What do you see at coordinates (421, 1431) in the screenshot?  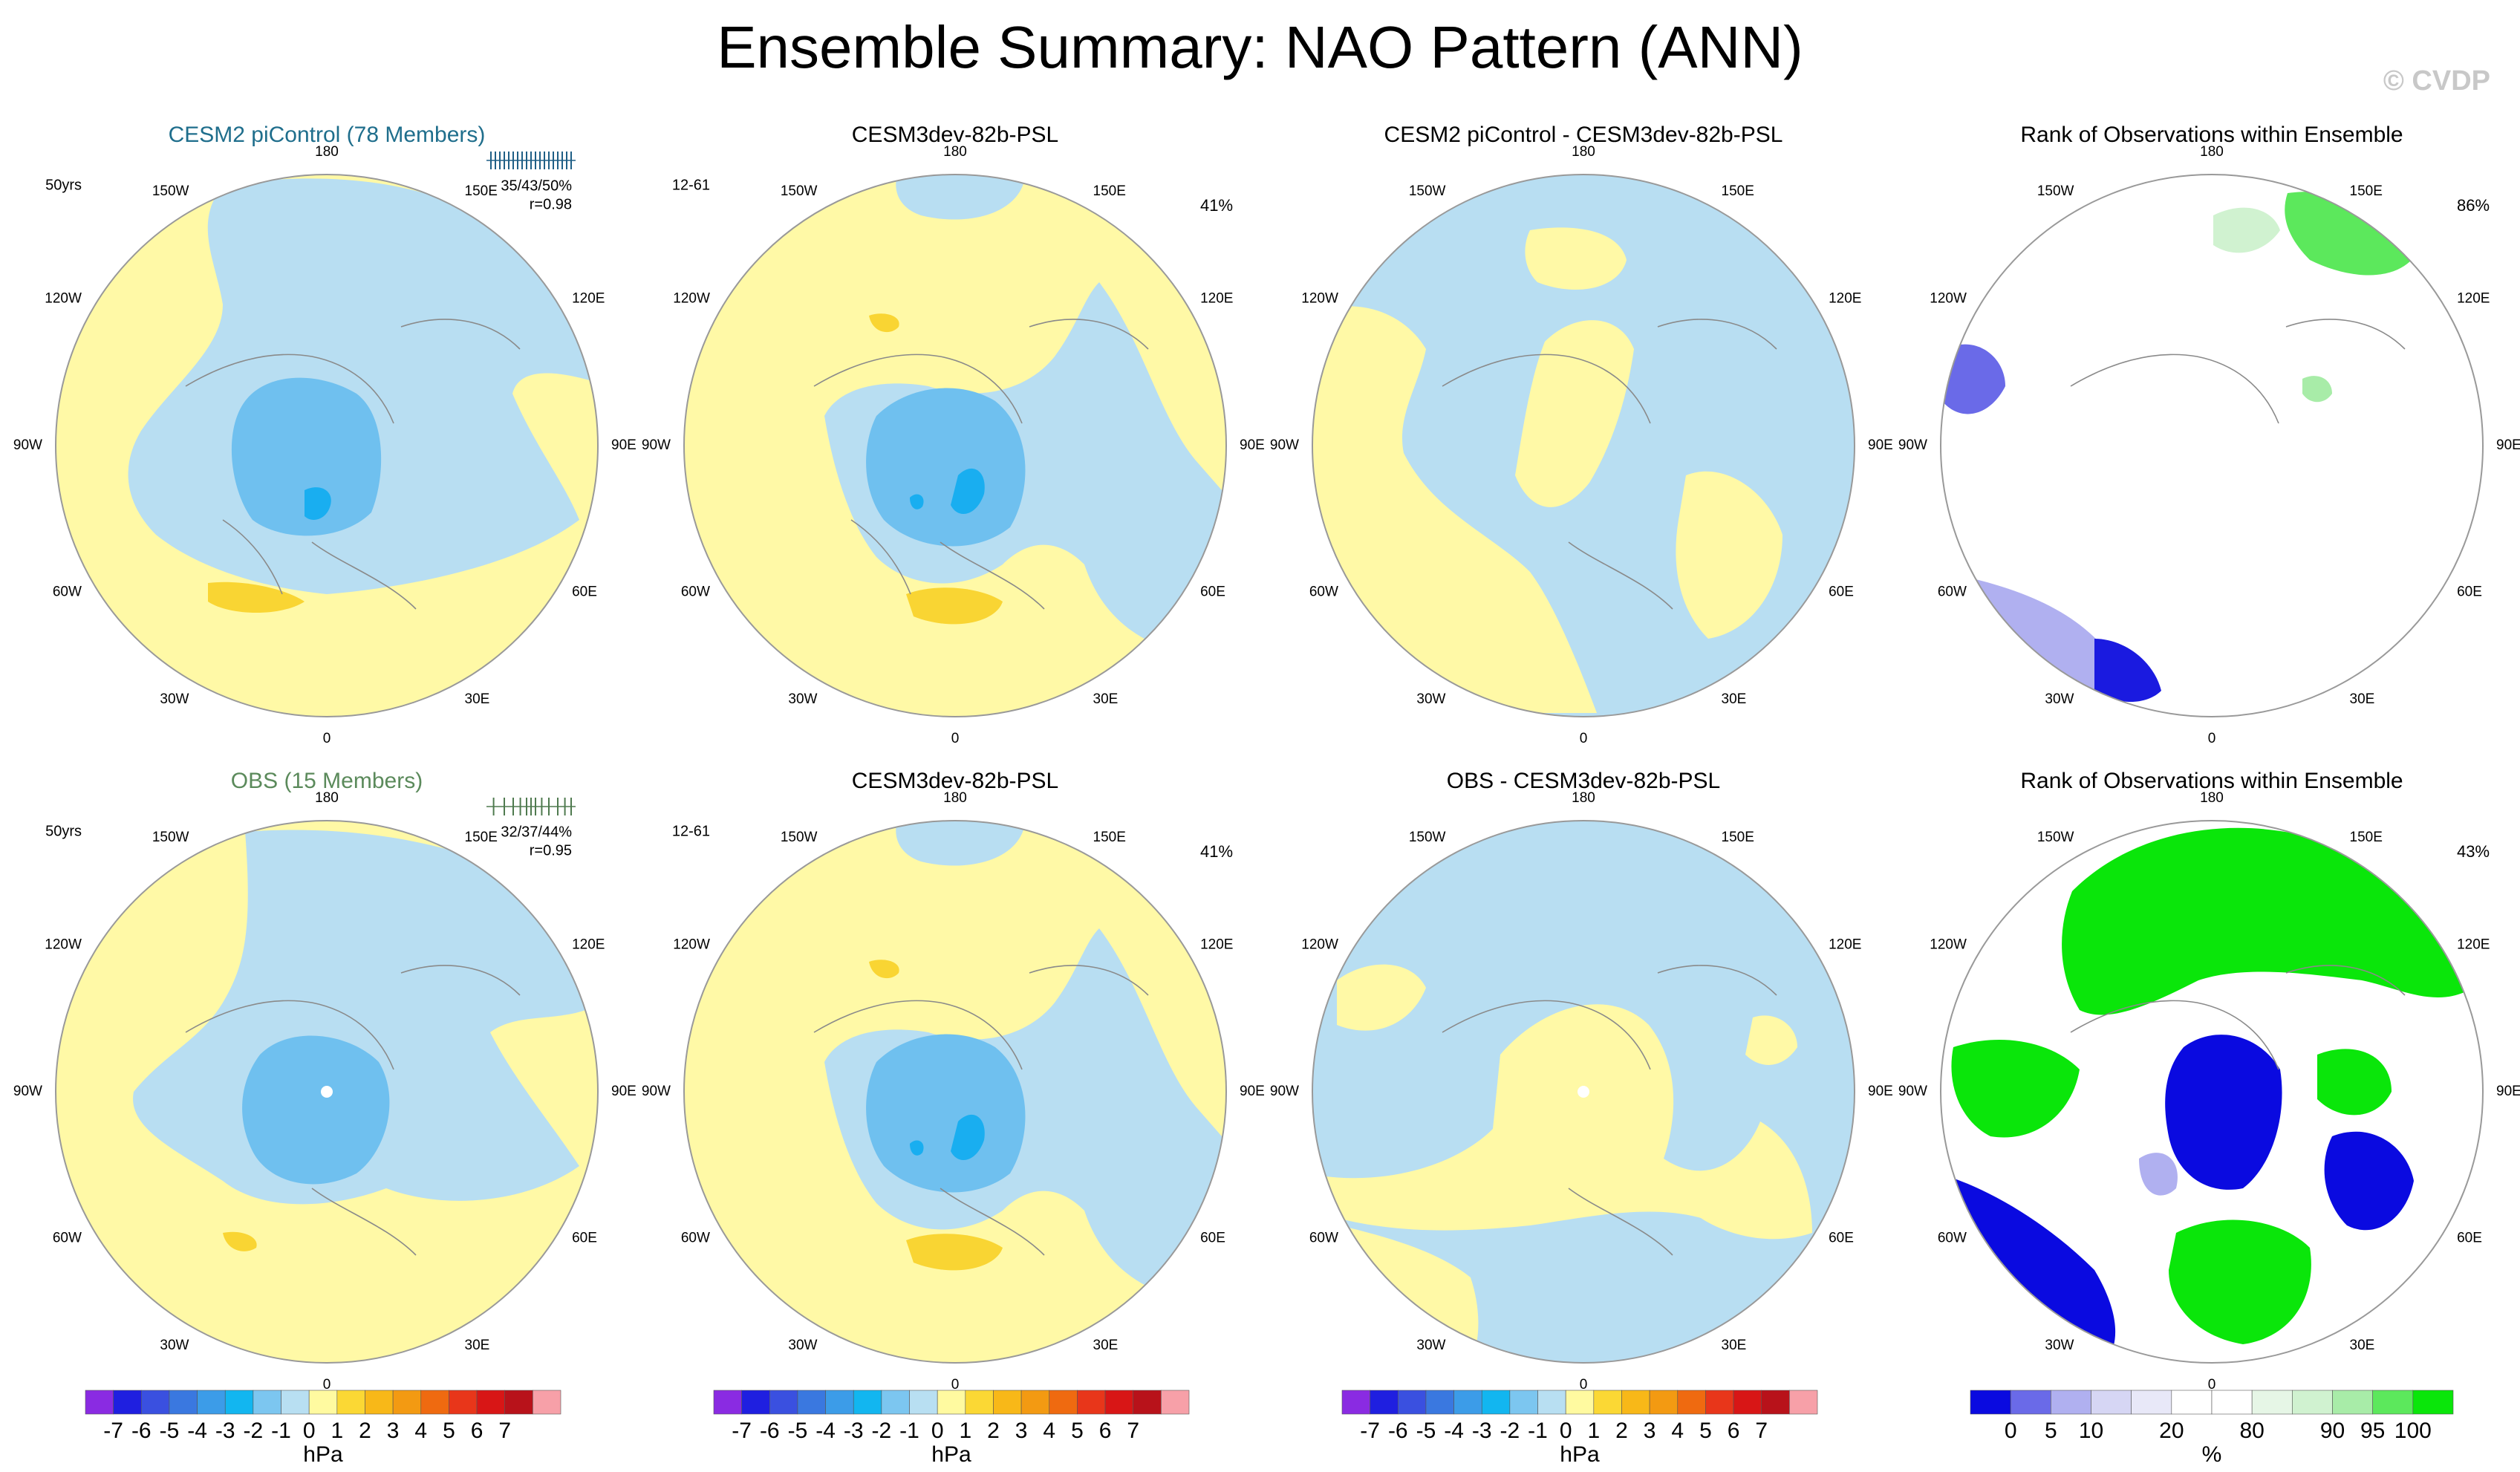 I see `colorbar-tick-label: 4` at bounding box center [421, 1431].